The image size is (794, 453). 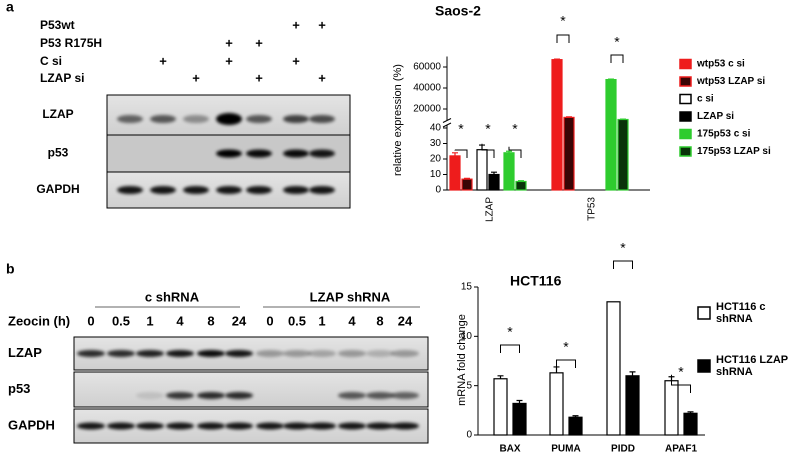 What do you see at coordinates (730, 81) in the screenshot?
I see `legend-entry: wtp53 LZAP si` at bounding box center [730, 81].